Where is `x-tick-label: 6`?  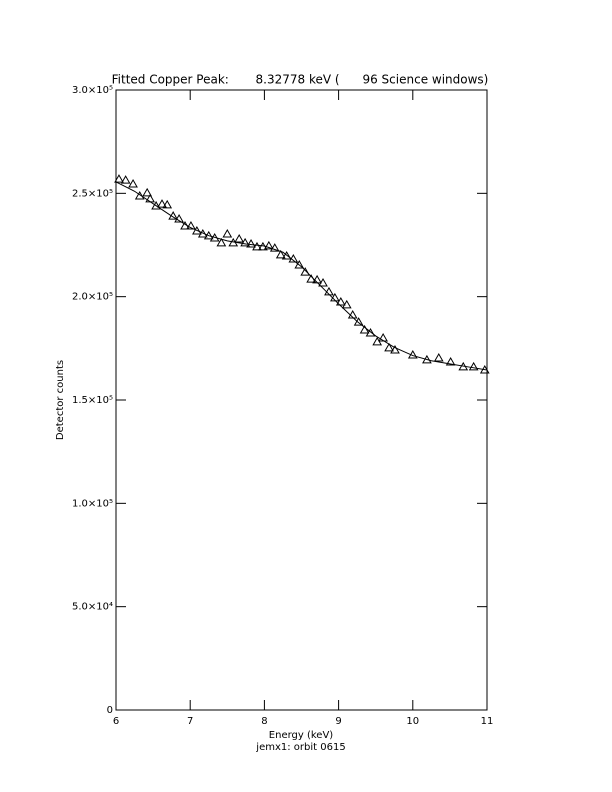 x-tick-label: 6 is located at coordinates (116, 721).